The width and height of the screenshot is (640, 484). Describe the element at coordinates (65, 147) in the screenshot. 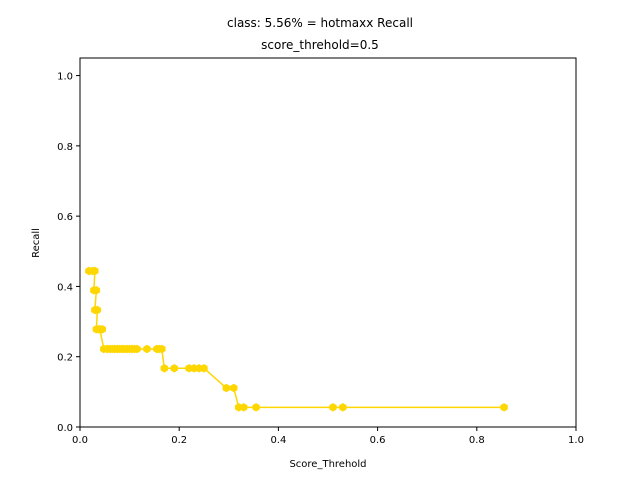

I see `y-tick-label: 0.8` at that location.